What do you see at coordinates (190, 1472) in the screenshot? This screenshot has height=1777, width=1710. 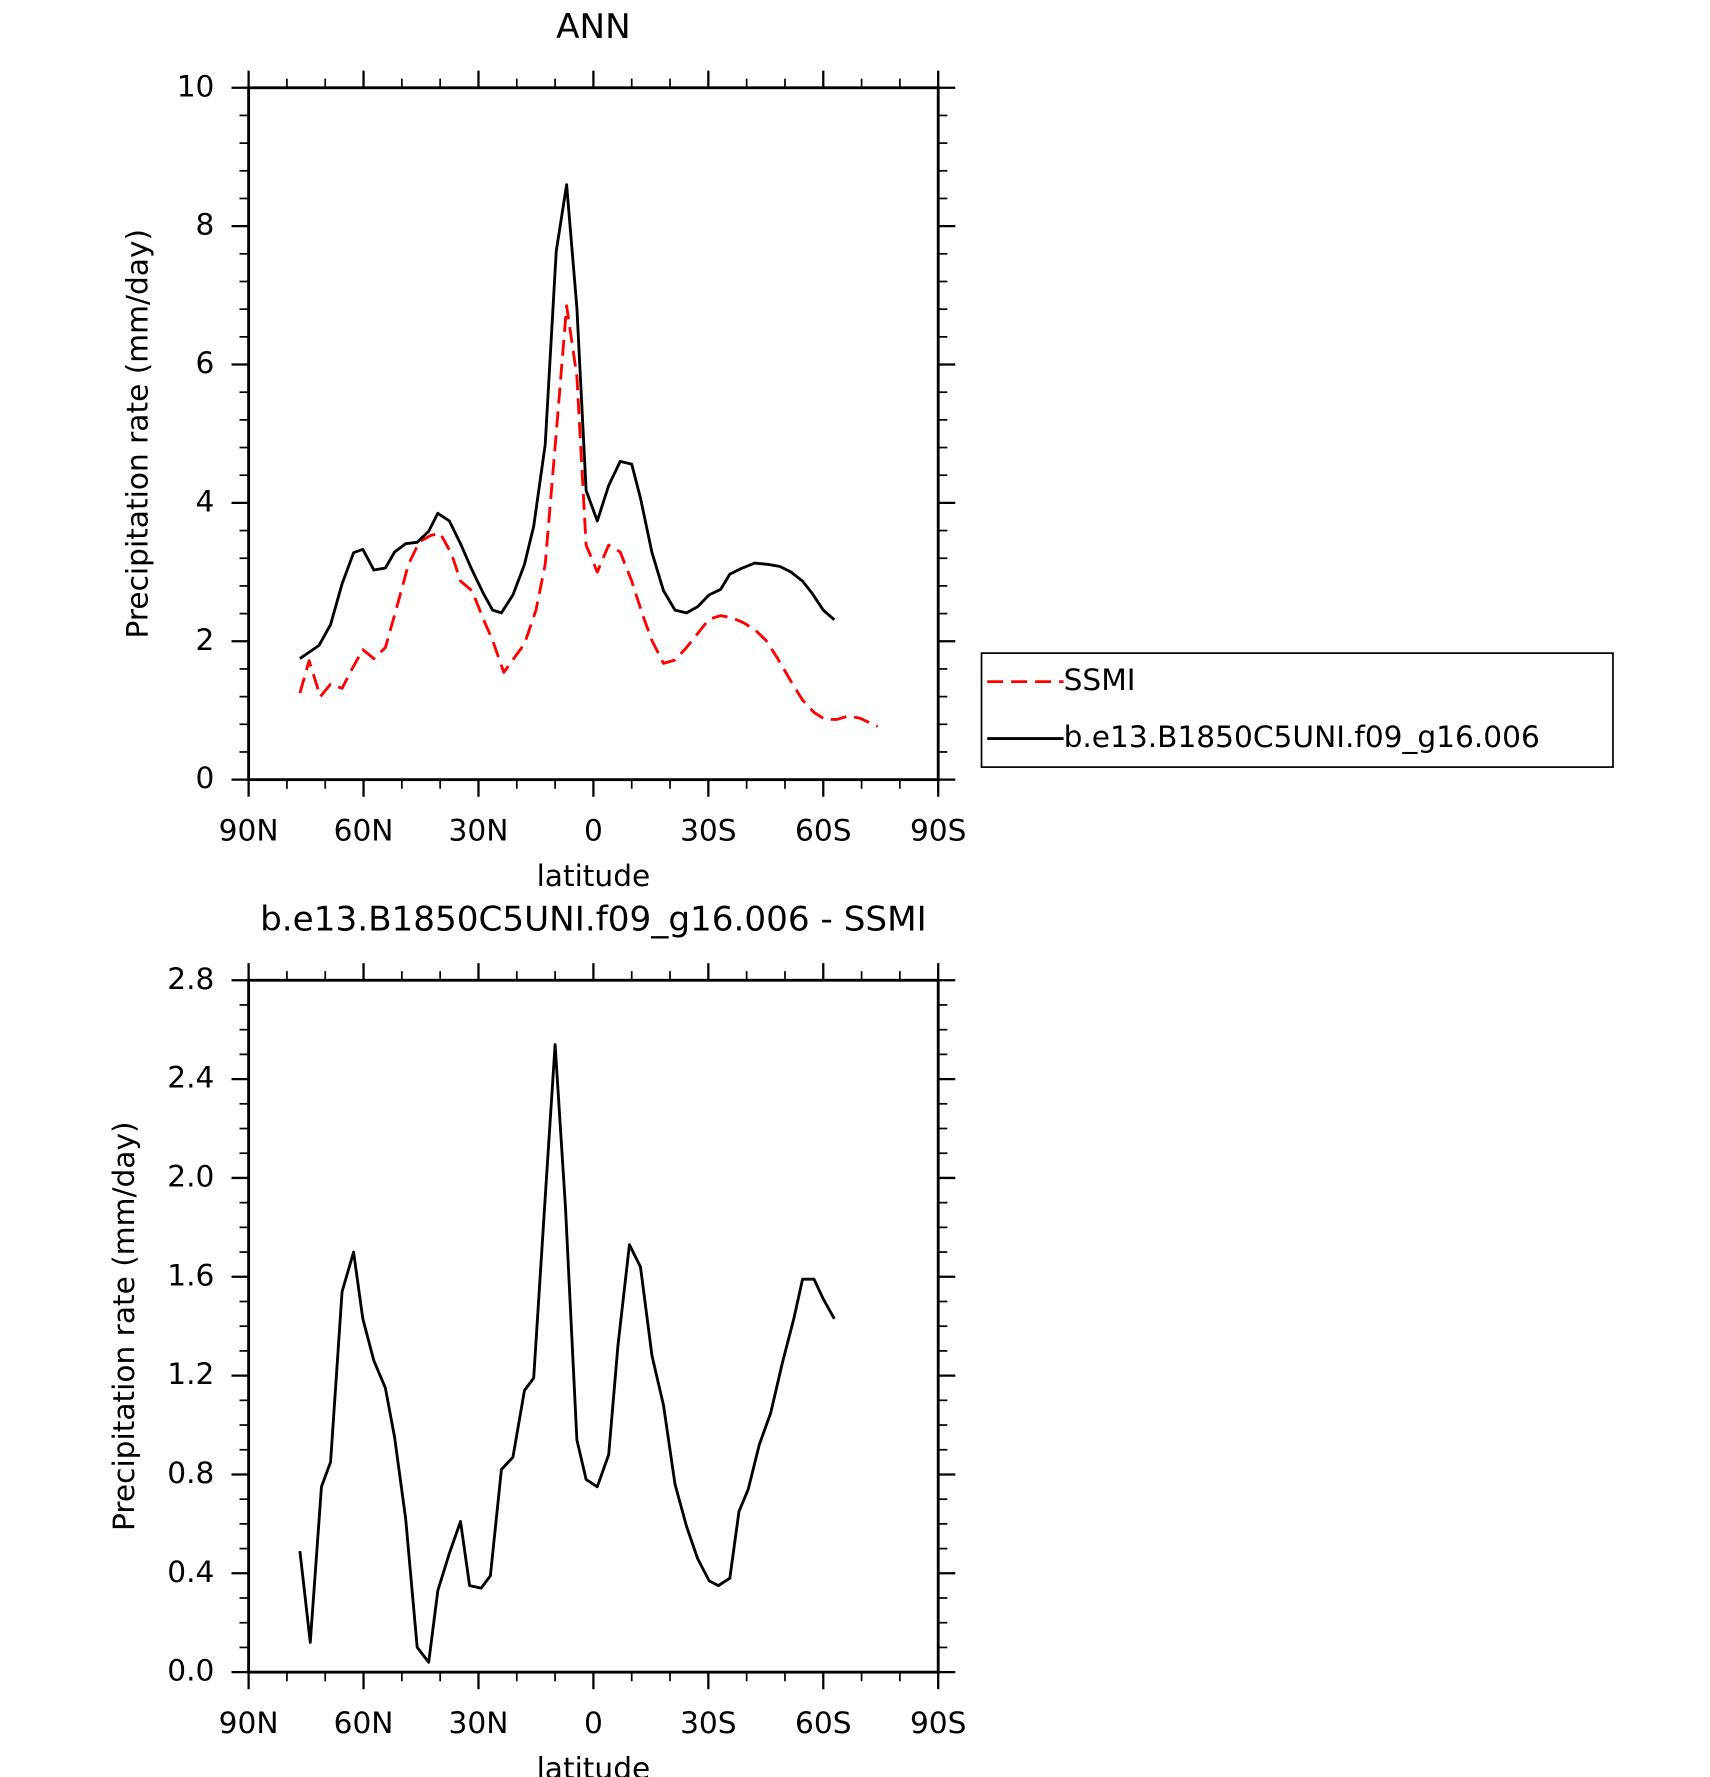 I see `y-tick-label: 0.8` at bounding box center [190, 1472].